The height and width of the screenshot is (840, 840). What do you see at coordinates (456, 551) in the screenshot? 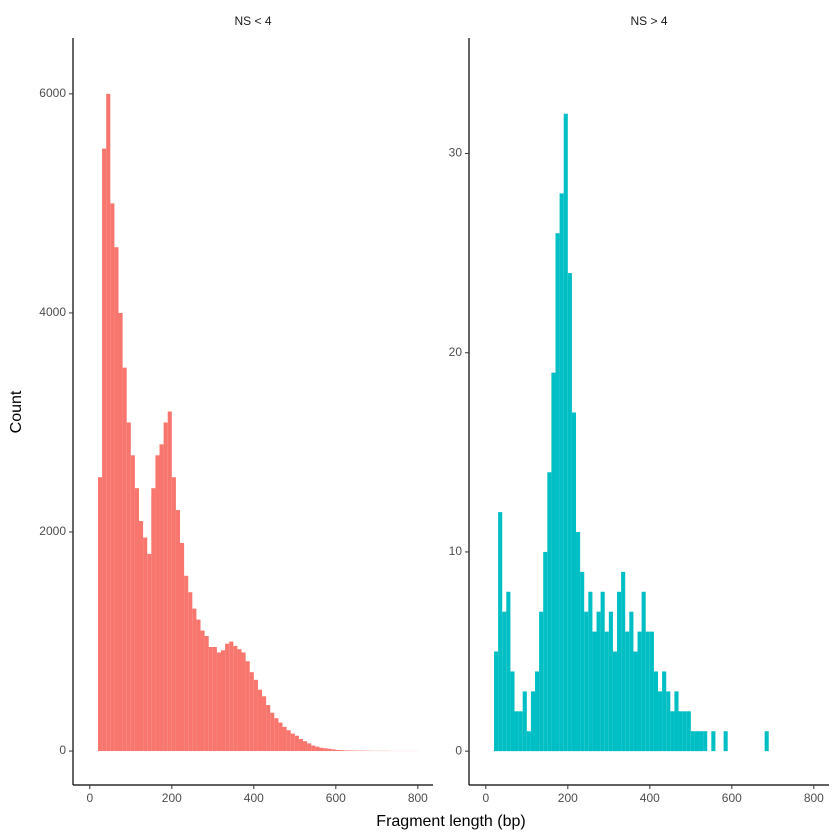
I see `y-tick-label: 10` at bounding box center [456, 551].